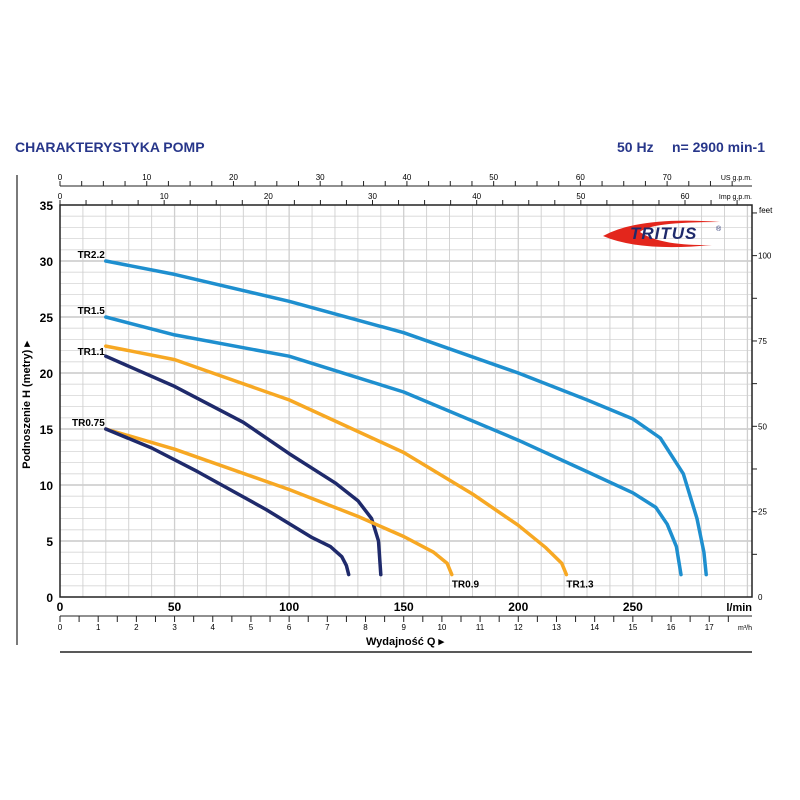  Describe the element at coordinates (49, 542) in the screenshot. I see `y-tick-label: 5` at that location.